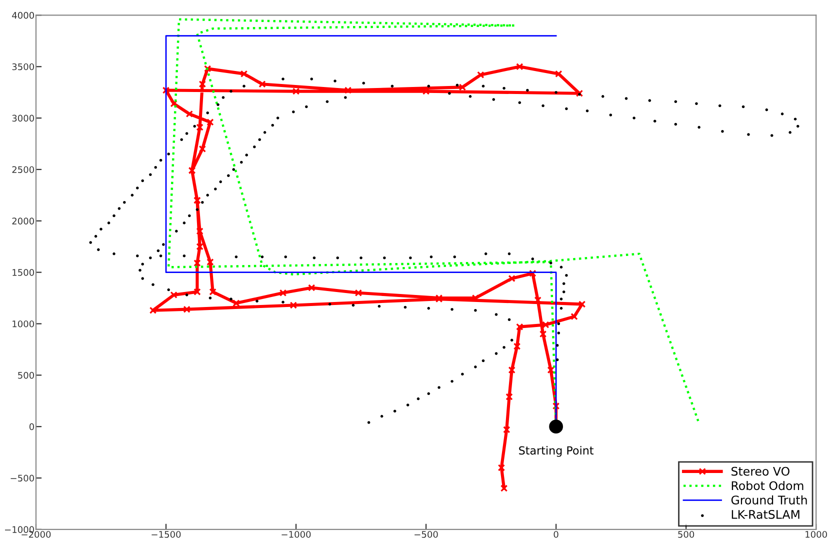 This screenshot has height=543, width=837. Describe the element at coordinates (23, 324) in the screenshot. I see `y-tick-label: 1000` at that location.